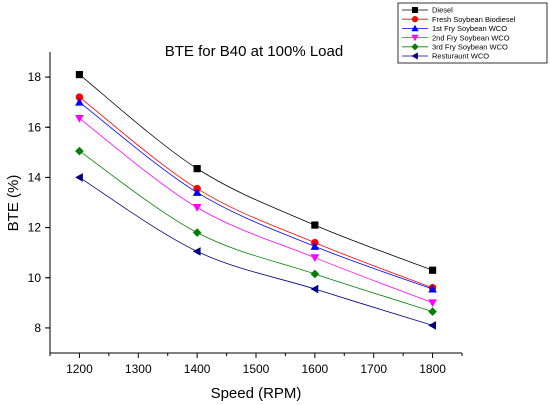 The image size is (550, 405). Describe the element at coordinates (256, 369) in the screenshot. I see `x-tick-label: 1500` at that location.